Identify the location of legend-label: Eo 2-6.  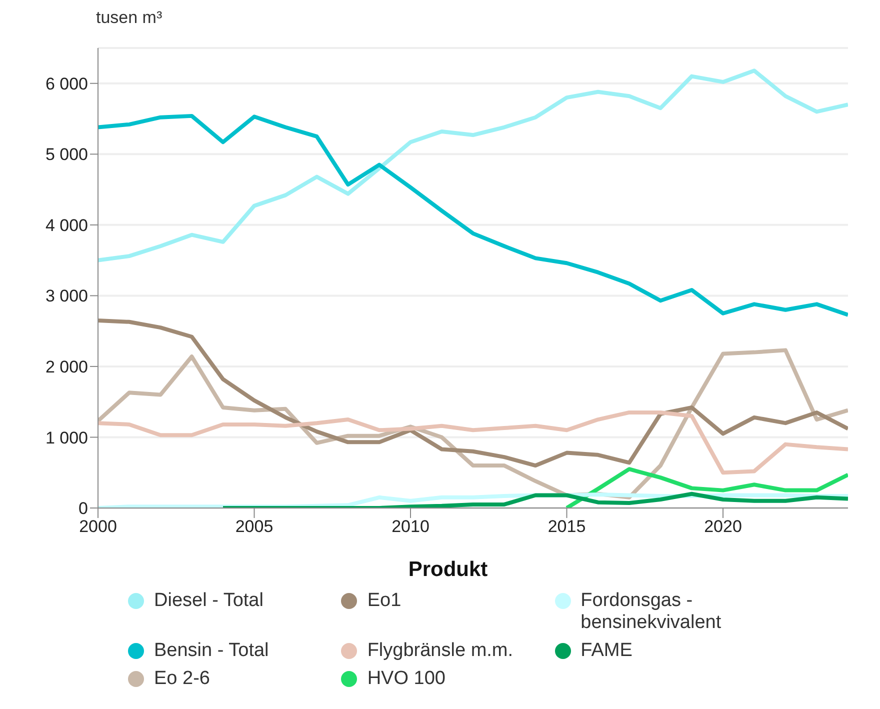
(182, 679).